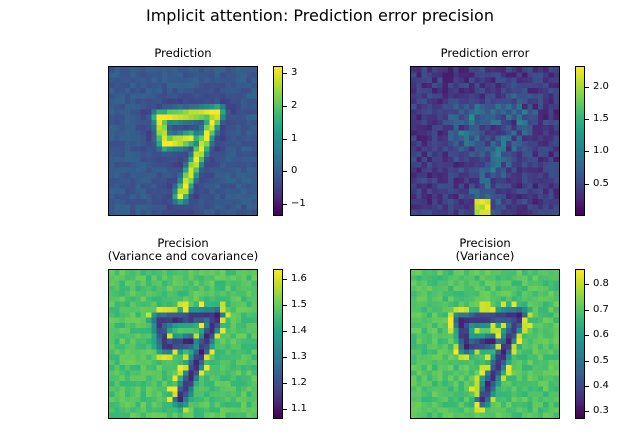 This screenshot has width=640, height=440. I want to click on colorbar-tick-label: 1.2, so click(299, 382).